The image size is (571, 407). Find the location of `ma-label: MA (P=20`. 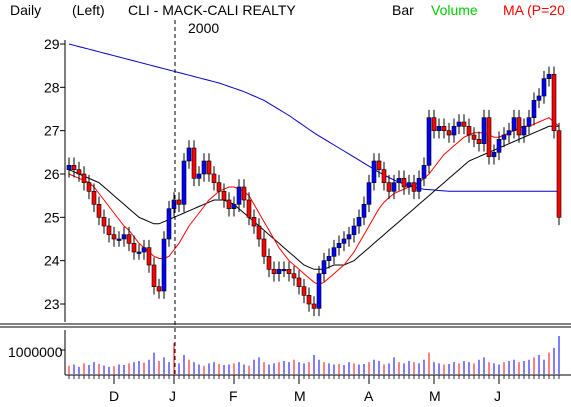

ma-label: MA (P=20 is located at coordinates (534, 10).